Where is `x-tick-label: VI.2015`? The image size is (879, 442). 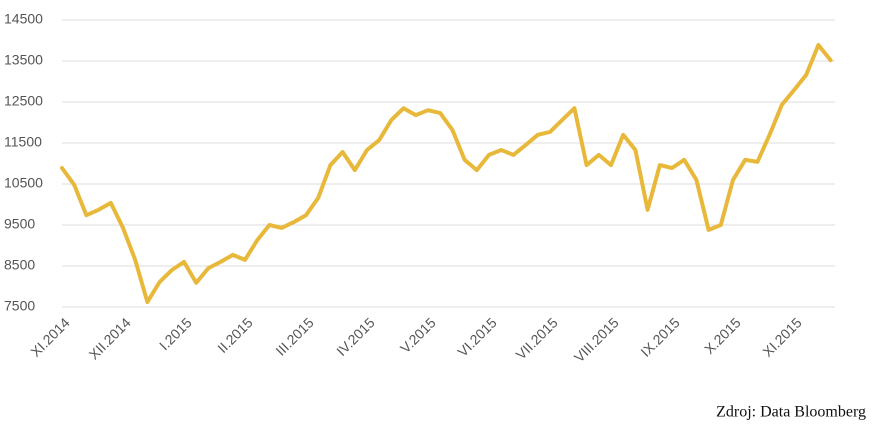
x-tick-label: VI.2015 is located at coordinates (477, 337).